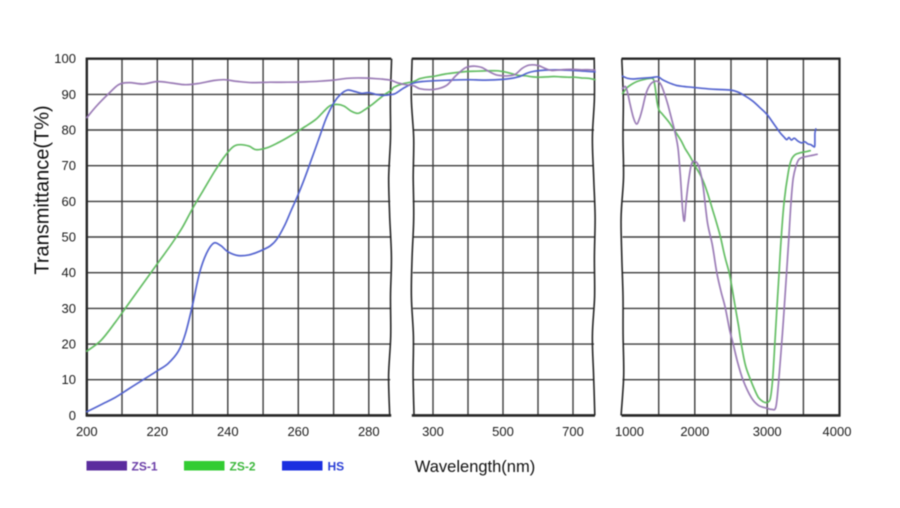 This screenshot has height=508, width=900. Describe the element at coordinates (243, 467) in the screenshot. I see `svg-text: ZS-2` at that location.